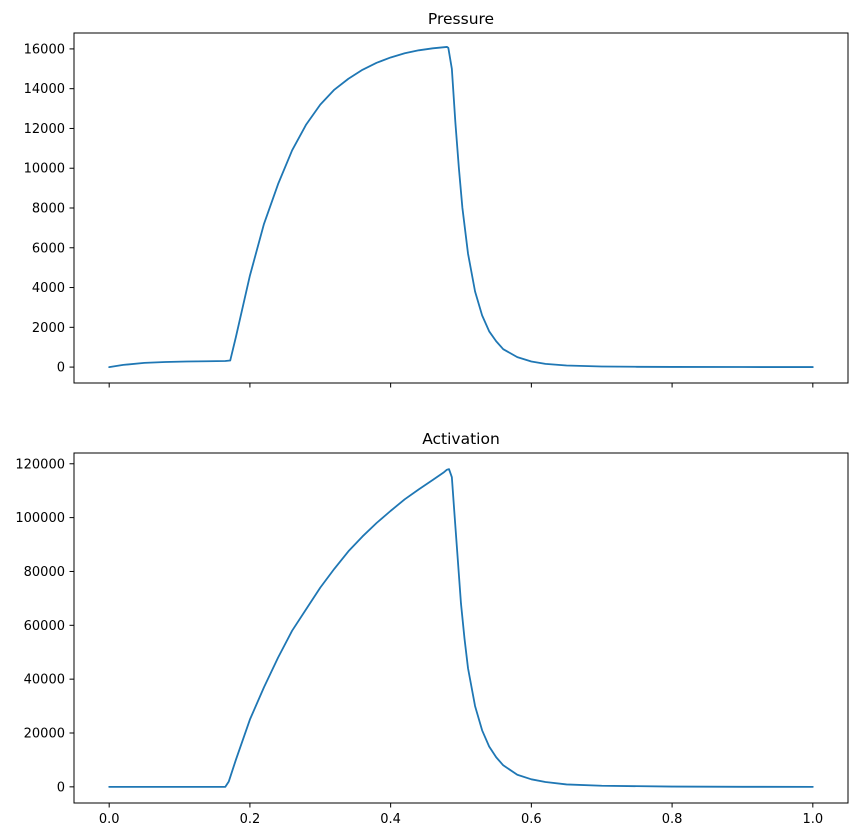  I want to click on activation-xtick-label: 0.0, so click(109, 819).